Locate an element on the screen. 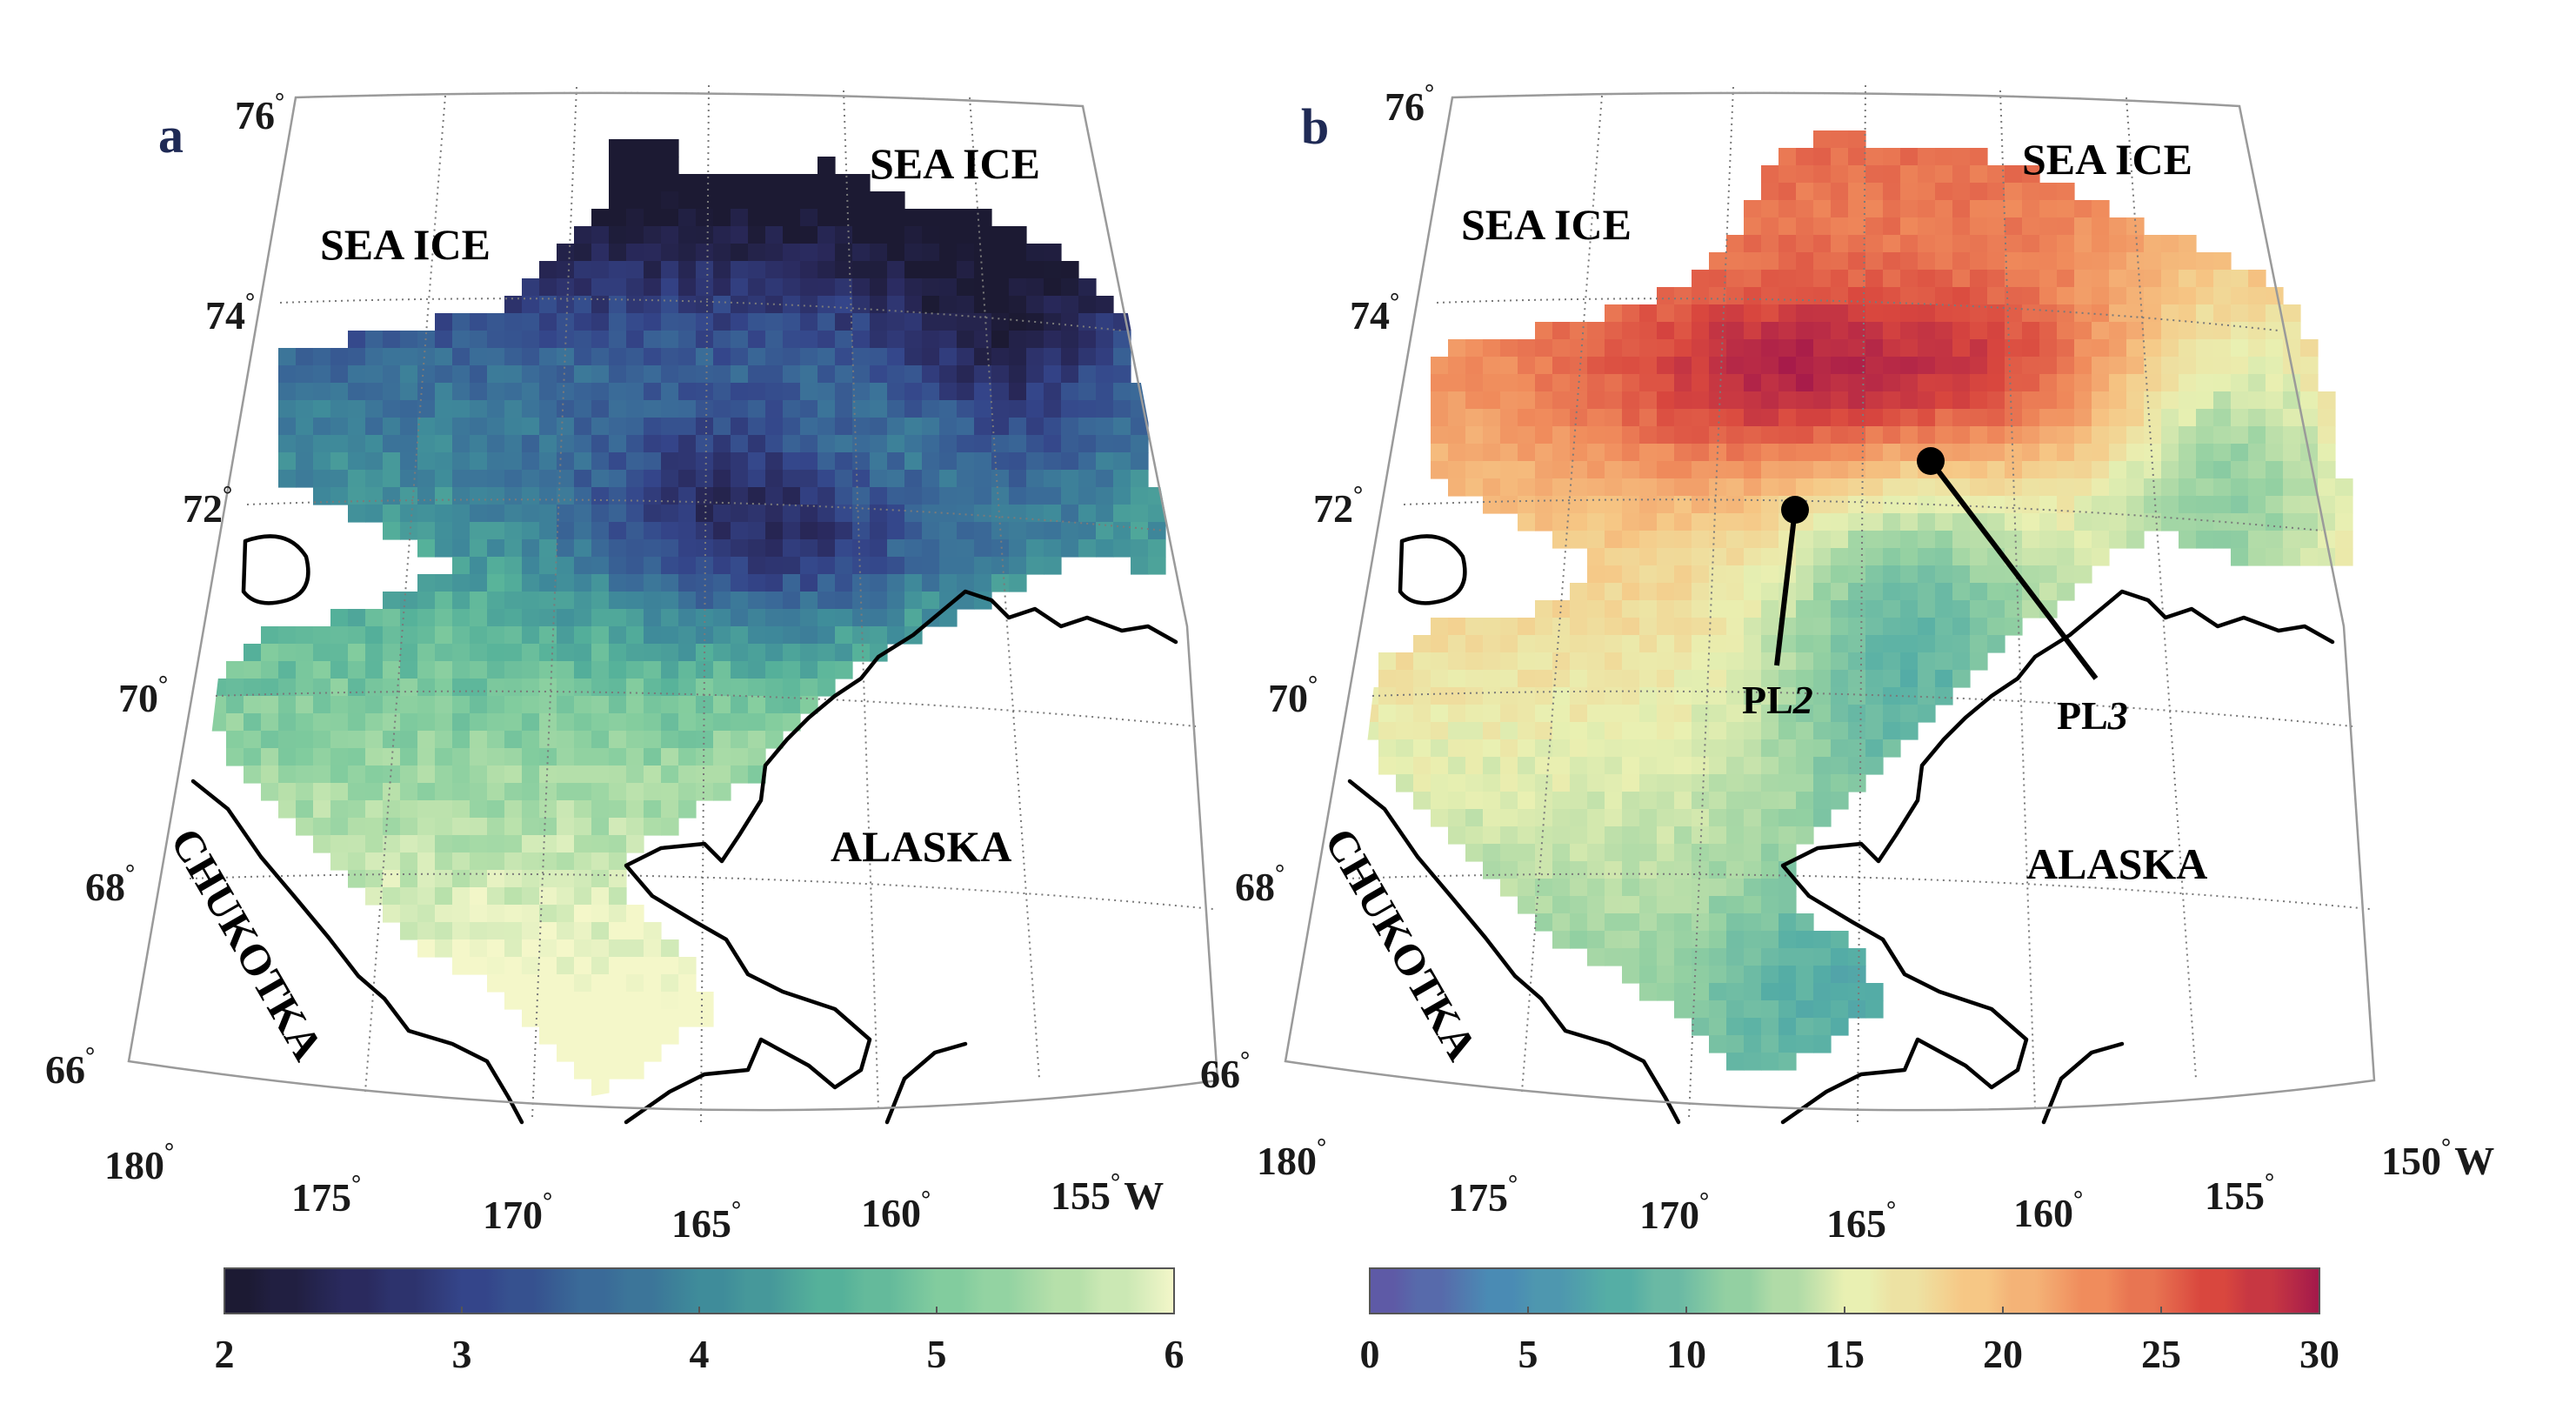 This screenshot has width=2576, height=1424. panel-b-chukotka-label: CHUKOTKA is located at coordinates (1400, 944).